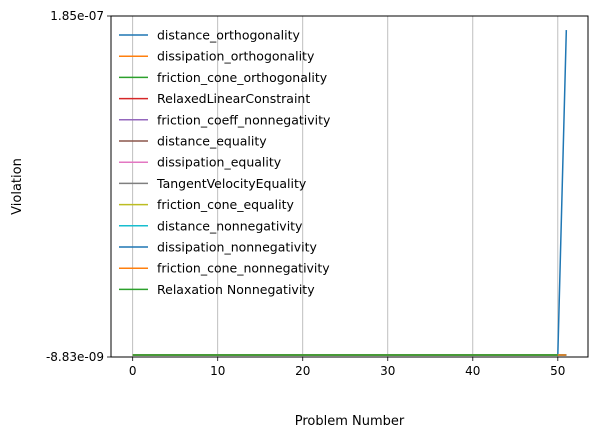 Image resolution: width=612 pixels, height=438 pixels. What do you see at coordinates (17, 186) in the screenshot?
I see `y-axis-label: Violation` at bounding box center [17, 186].